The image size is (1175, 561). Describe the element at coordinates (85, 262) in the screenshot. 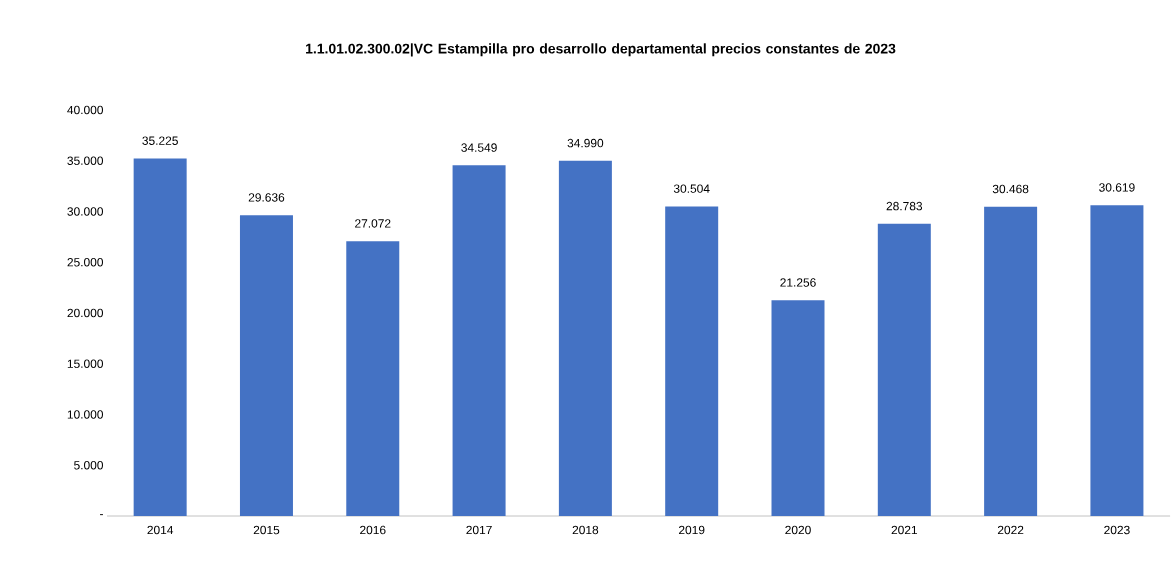

I see `y-tick-label: 25.000` at that location.